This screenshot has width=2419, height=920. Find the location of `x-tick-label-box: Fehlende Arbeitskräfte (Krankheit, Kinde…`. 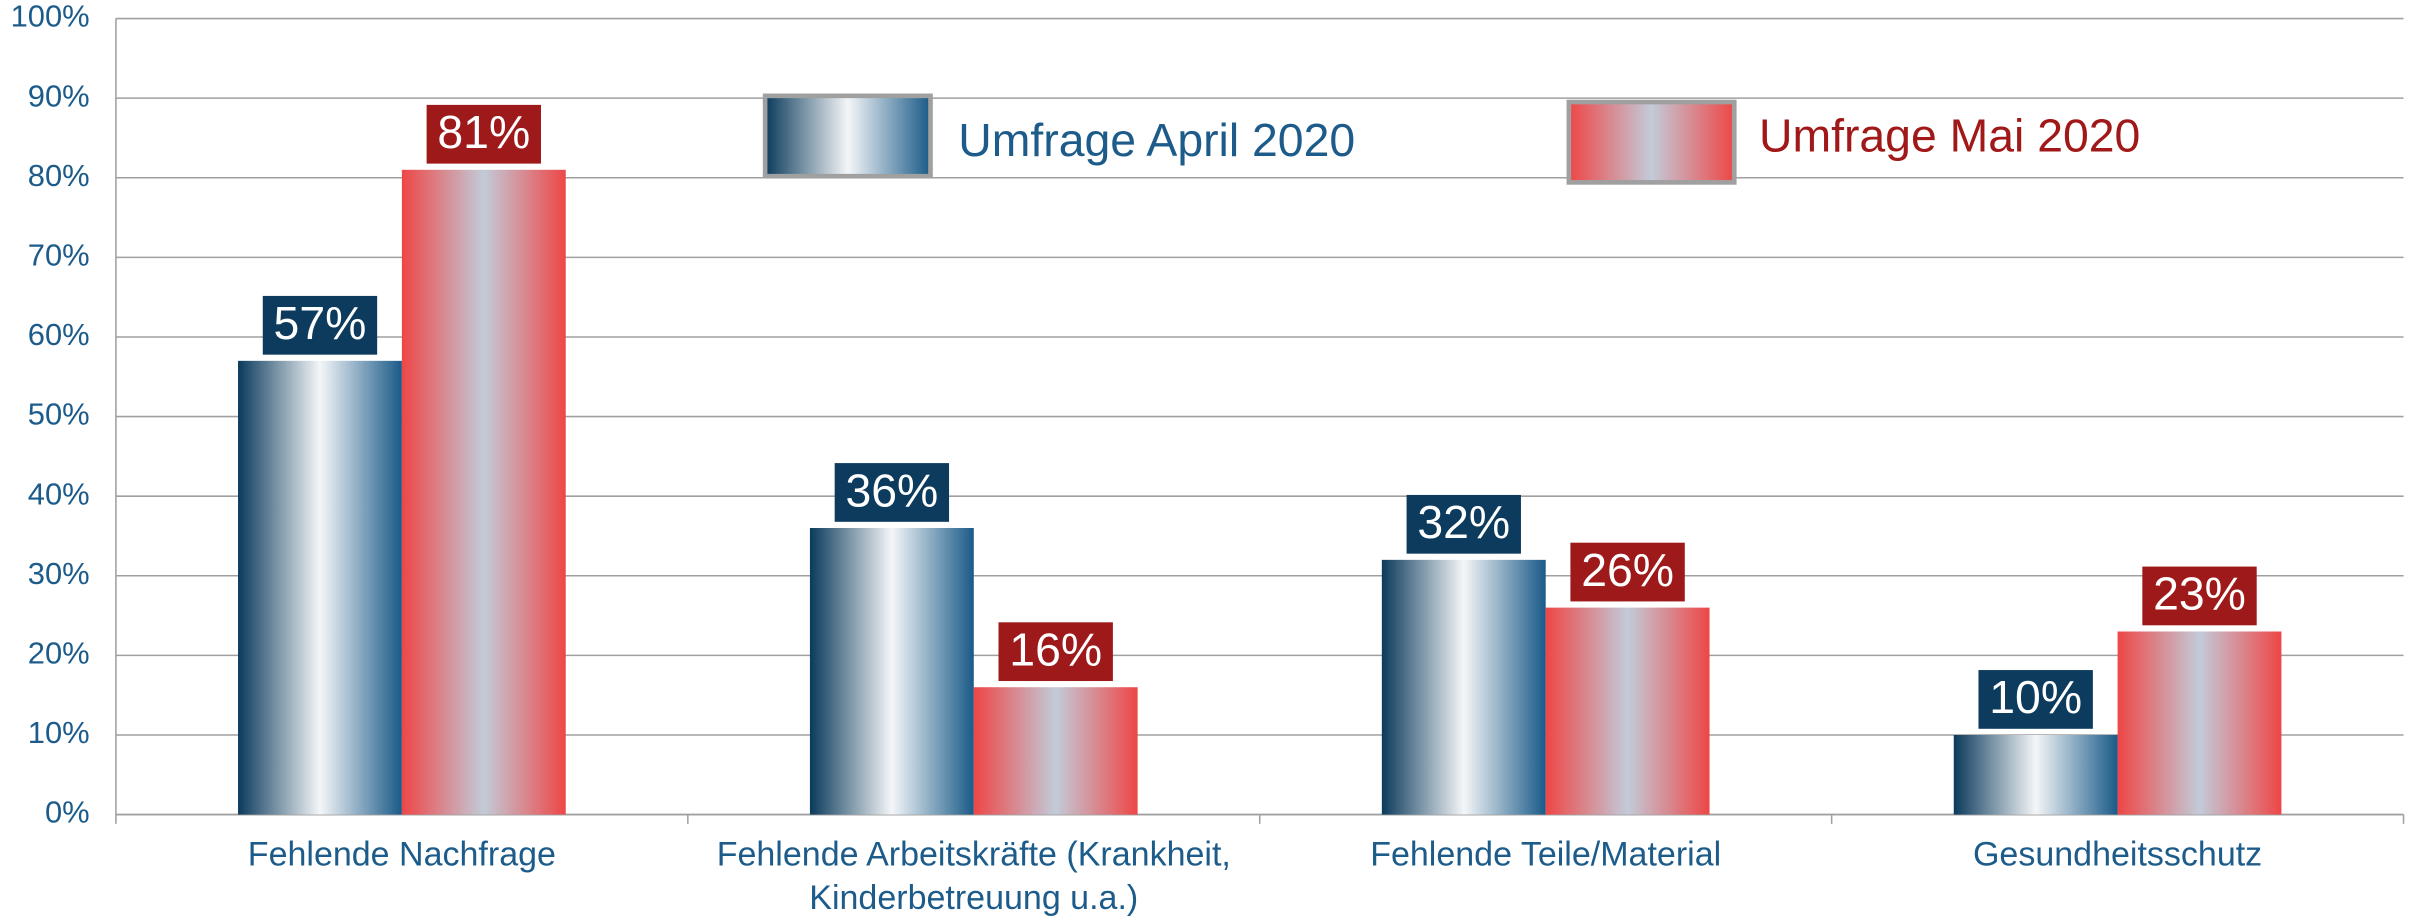

x-tick-label-box: Fehlende Arbeitskräfte (Krankheit, Kinde… is located at coordinates (973, 875).